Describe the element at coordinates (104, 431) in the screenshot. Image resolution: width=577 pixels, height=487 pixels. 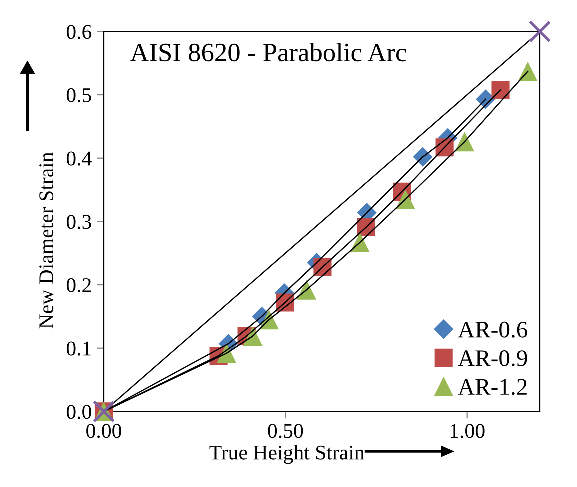
I see `x-tick-label: 0.00` at that location.